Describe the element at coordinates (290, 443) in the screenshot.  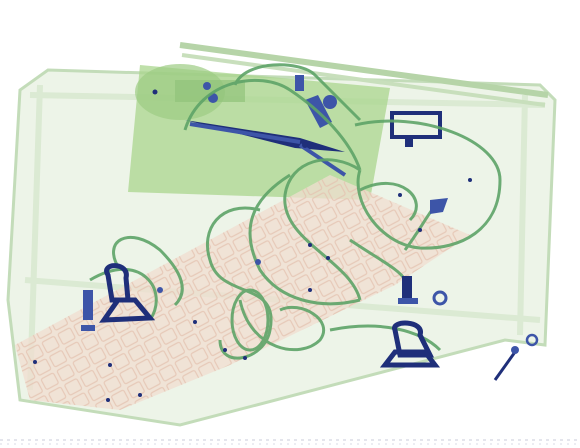
I see `scan-noise` at that location.